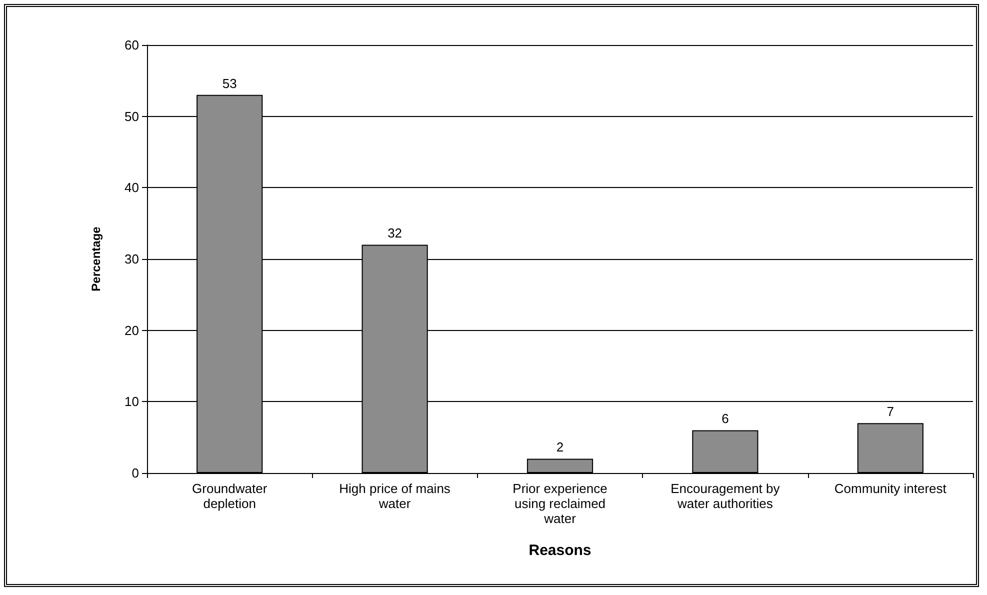  I want to click on data-label: 53, so click(229, 83).